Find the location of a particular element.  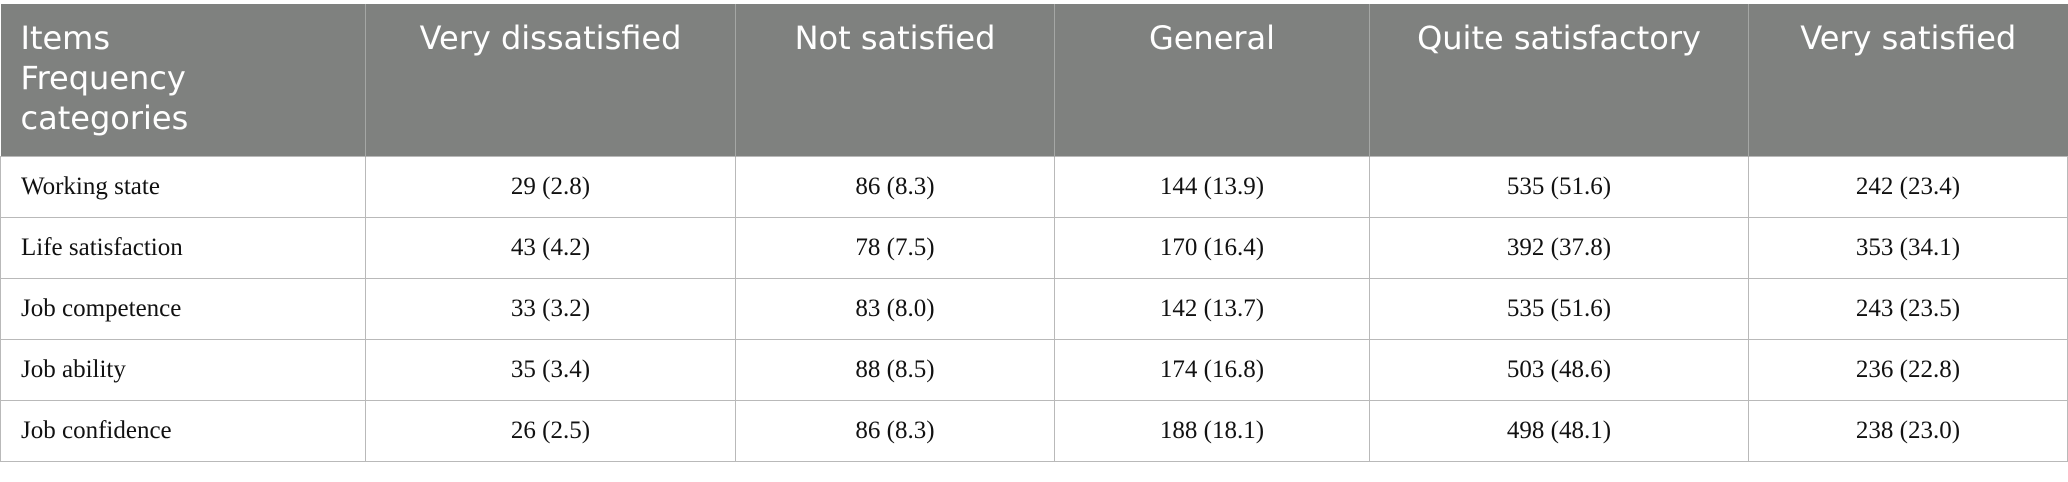

table-cell: 170 (16.4) is located at coordinates (1212, 247).